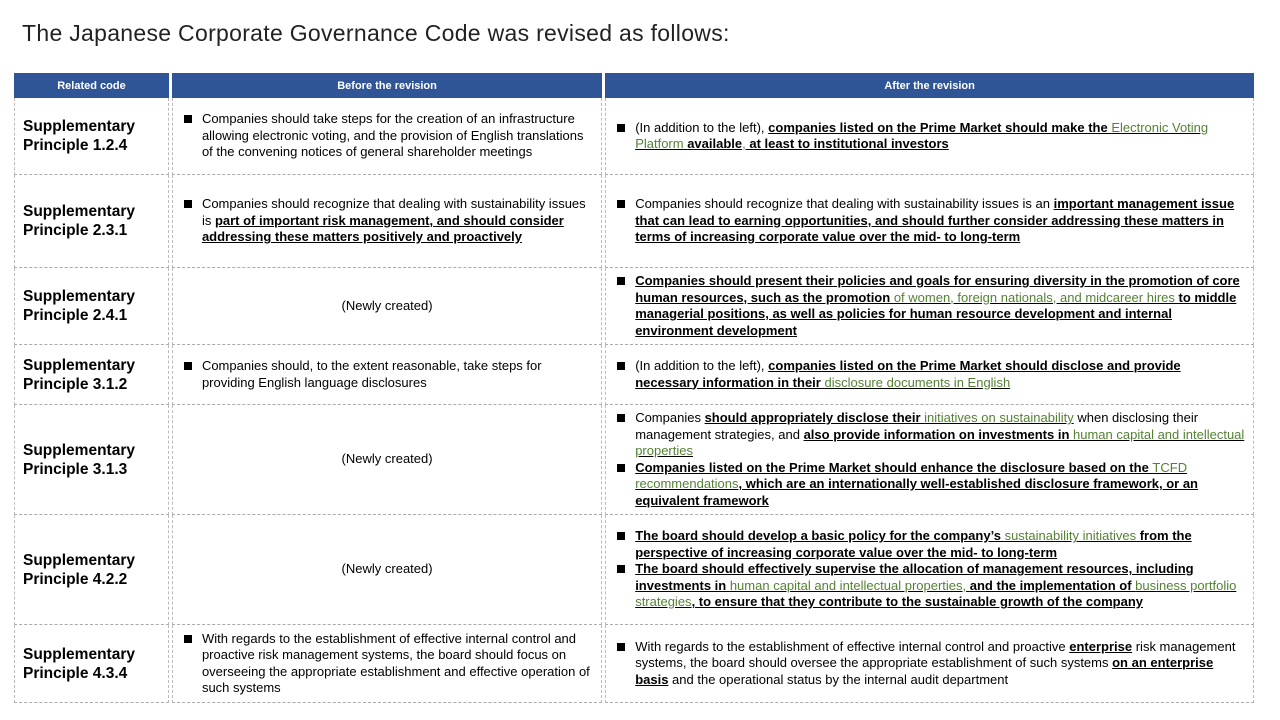 The height and width of the screenshot is (720, 1280). Describe the element at coordinates (999, 417) in the screenshot. I see `highlight-text: initiatives on sustainability` at that location.